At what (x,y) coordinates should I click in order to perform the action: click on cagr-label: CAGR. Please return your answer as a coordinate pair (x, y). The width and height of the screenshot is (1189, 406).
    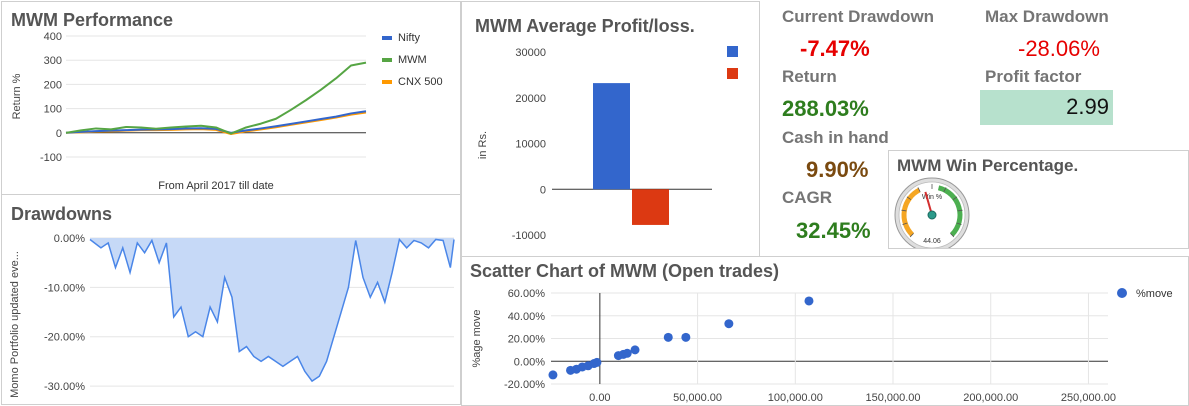
    Looking at the image, I should click on (807, 197).